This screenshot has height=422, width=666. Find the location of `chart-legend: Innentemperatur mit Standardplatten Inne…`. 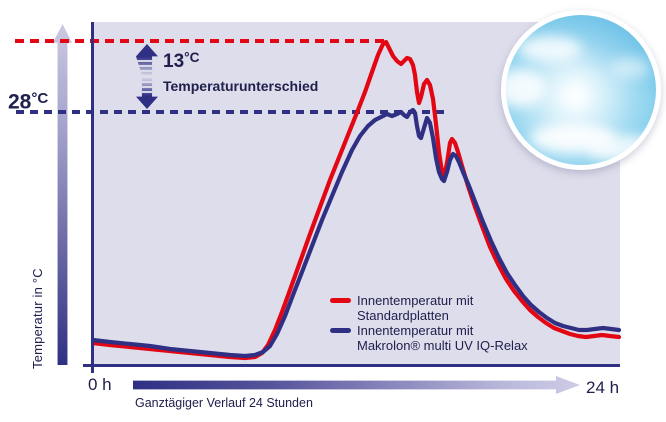

chart-legend: Innentemperatur mit Standardplatten Inne… is located at coordinates (429, 323).